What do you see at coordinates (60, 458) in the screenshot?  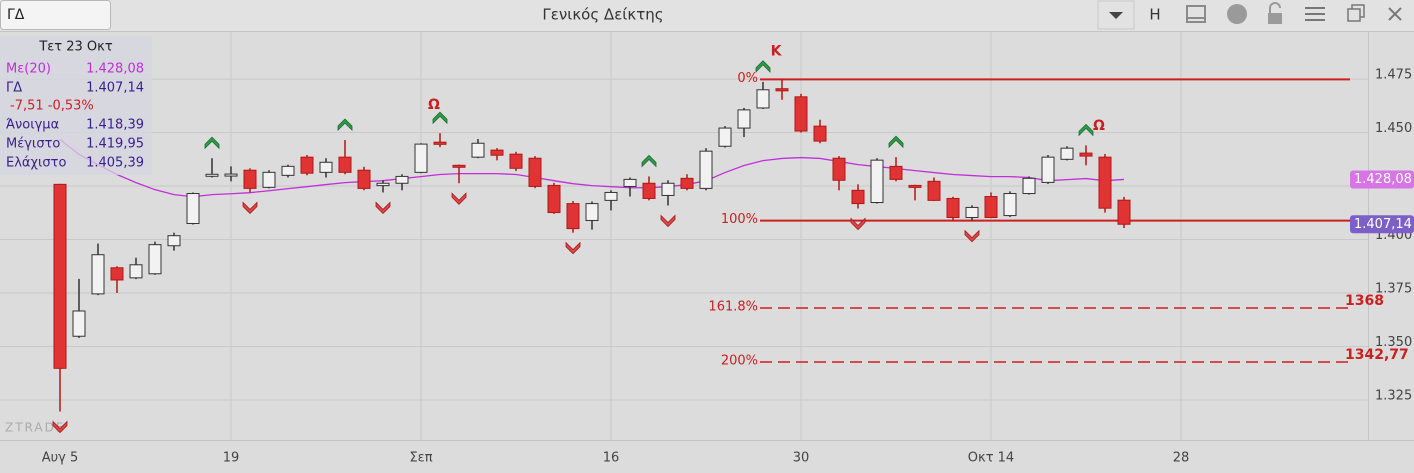 I see `x-tick-label: Αυγ 5` at bounding box center [60, 458].